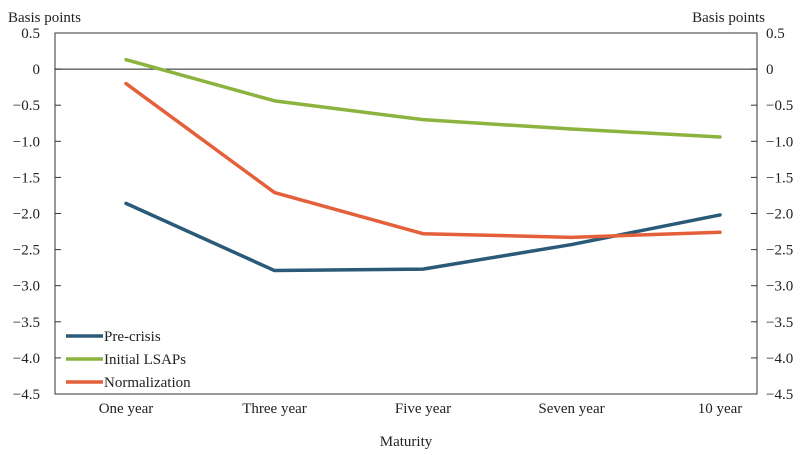  What do you see at coordinates (132, 337) in the screenshot?
I see `legend-label: Pre-crisis` at bounding box center [132, 337].